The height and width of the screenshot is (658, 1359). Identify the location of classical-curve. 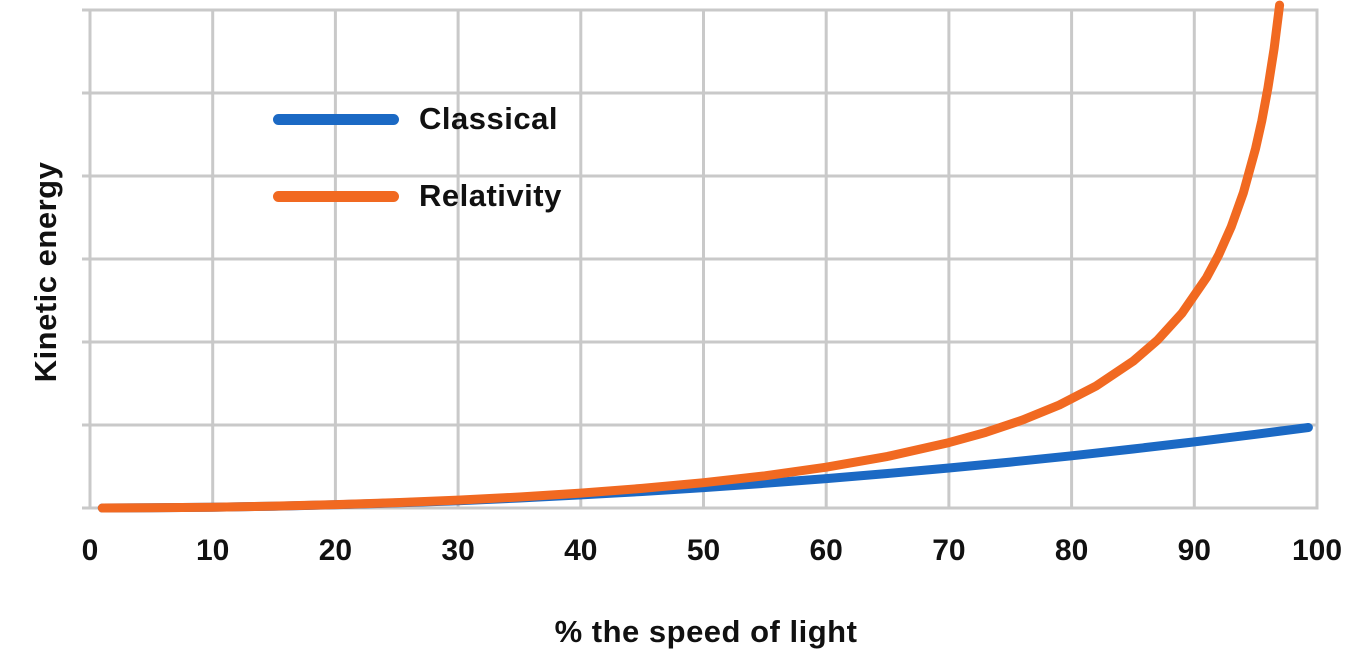
(705, 468).